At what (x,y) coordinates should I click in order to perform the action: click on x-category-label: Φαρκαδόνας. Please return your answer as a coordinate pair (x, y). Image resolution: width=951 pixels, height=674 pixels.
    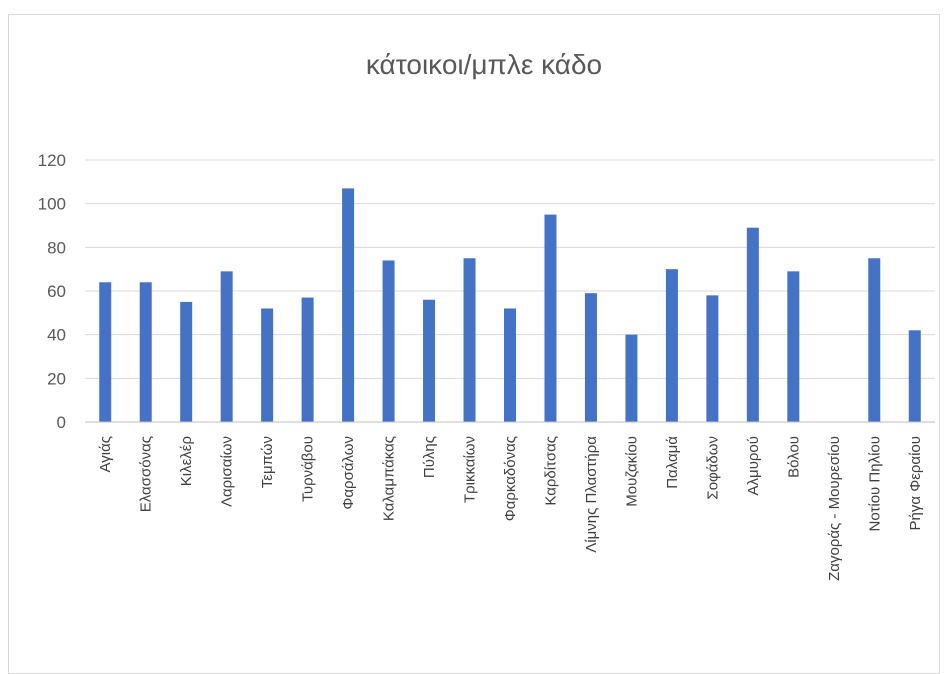
    Looking at the image, I should click on (510, 478).